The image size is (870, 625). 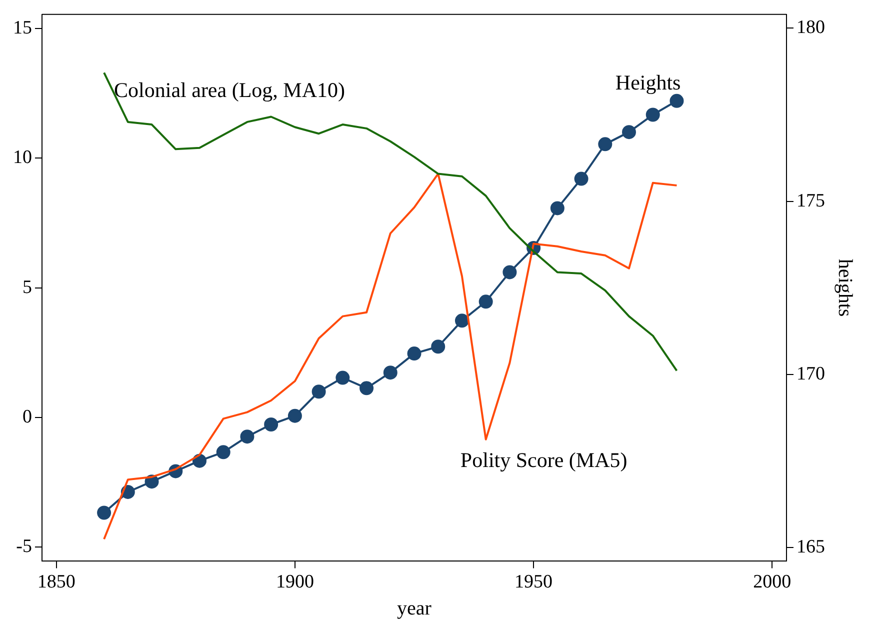 What do you see at coordinates (22, 157) in the screenshot?
I see `y-tick-label: 10` at bounding box center [22, 157].